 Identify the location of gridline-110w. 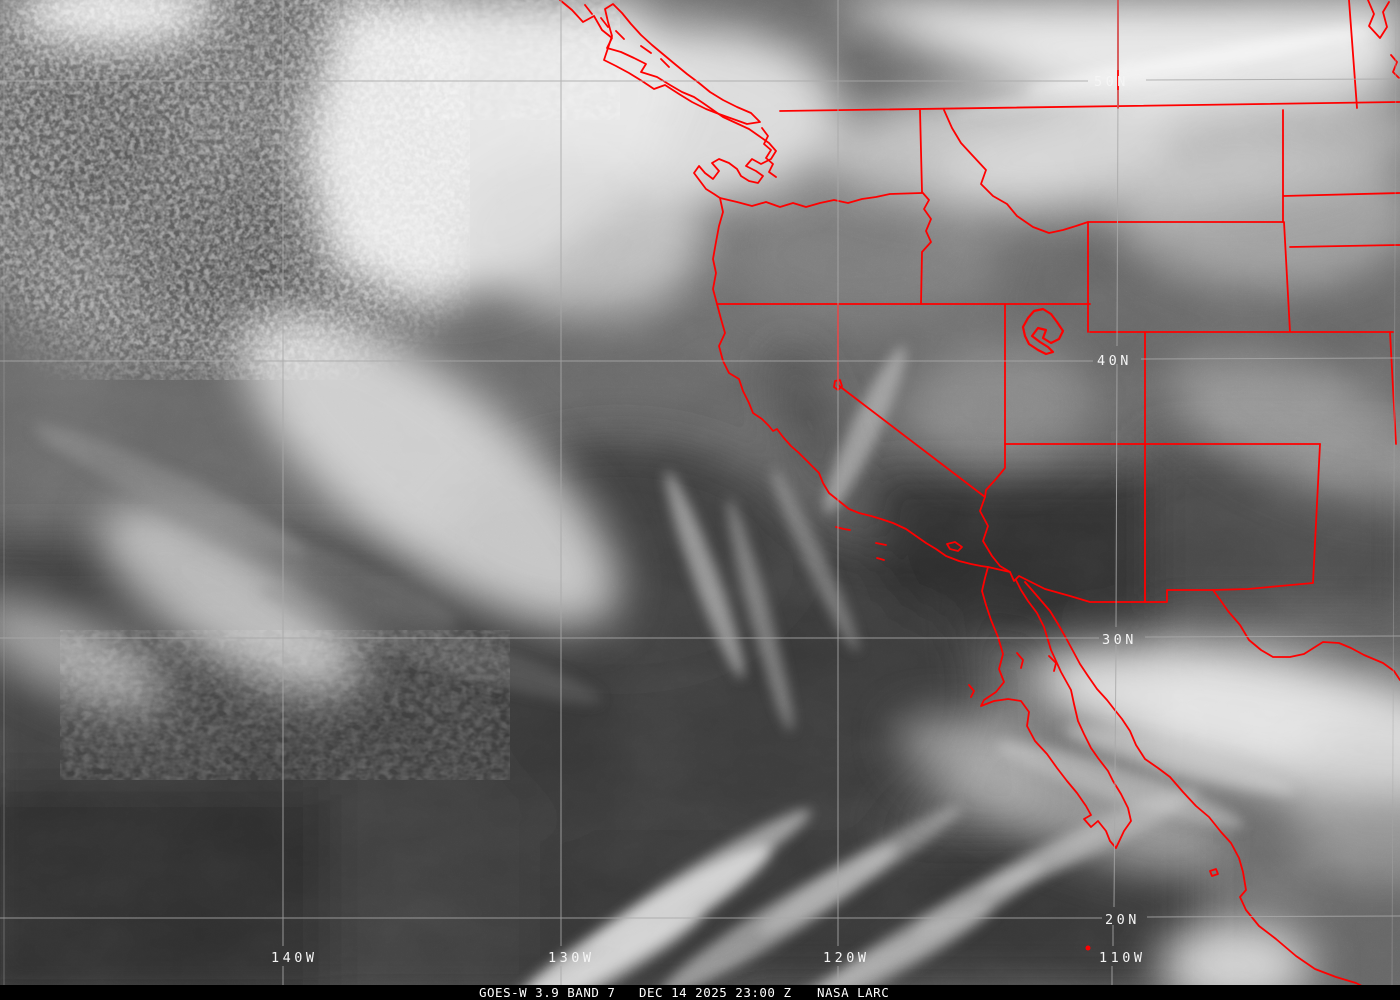
(1115, 493).